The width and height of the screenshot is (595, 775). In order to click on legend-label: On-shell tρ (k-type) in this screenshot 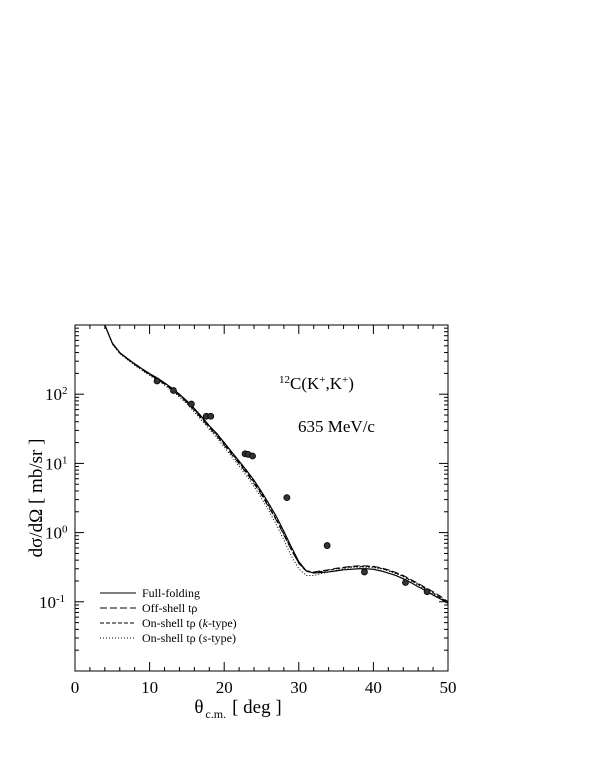, I will do `click(189, 623)`.